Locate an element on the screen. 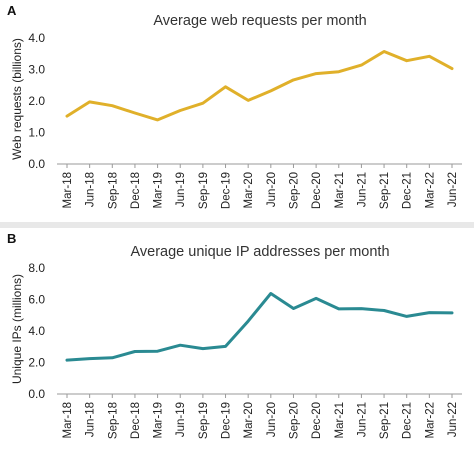  chart-title: Average web requests per month is located at coordinates (260, 21).